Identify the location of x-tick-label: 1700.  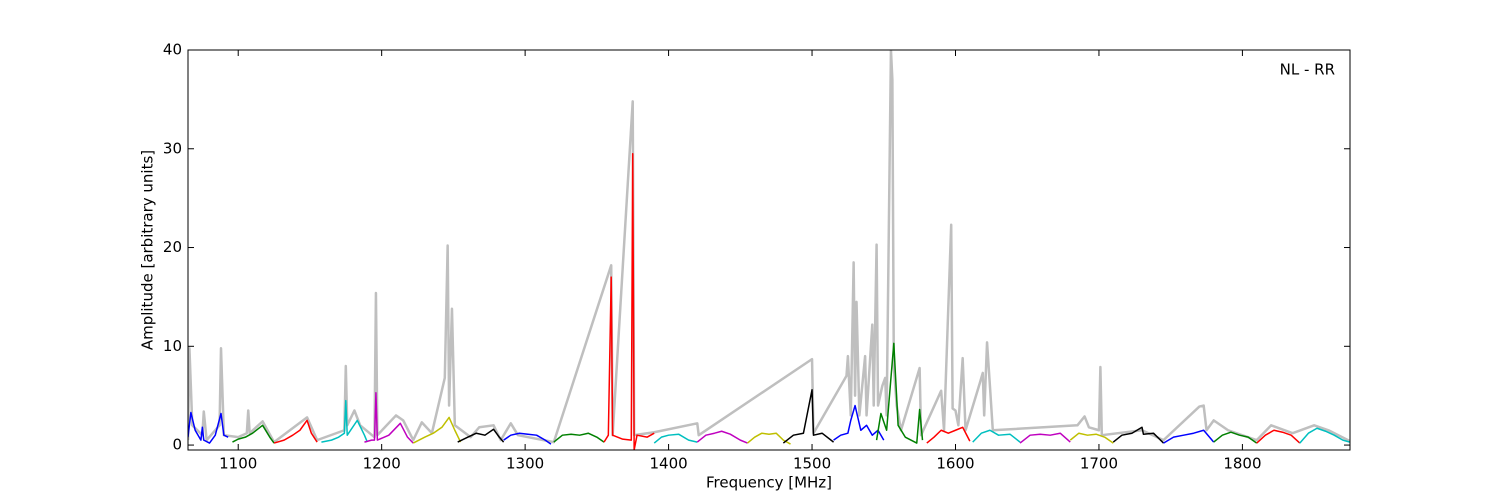
(1099, 464).